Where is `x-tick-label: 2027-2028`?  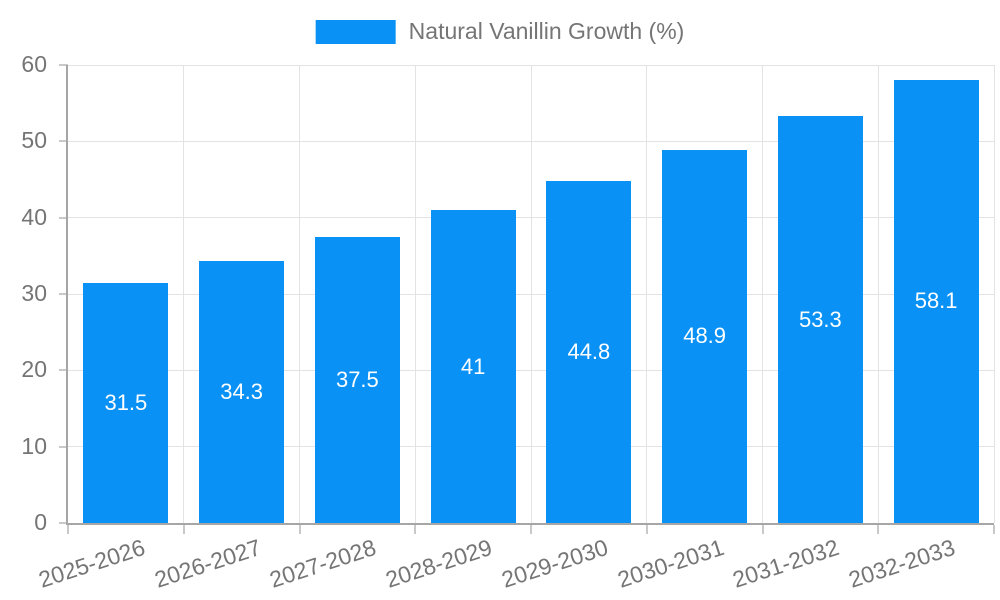 x-tick-label: 2027-2028 is located at coordinates (323, 563).